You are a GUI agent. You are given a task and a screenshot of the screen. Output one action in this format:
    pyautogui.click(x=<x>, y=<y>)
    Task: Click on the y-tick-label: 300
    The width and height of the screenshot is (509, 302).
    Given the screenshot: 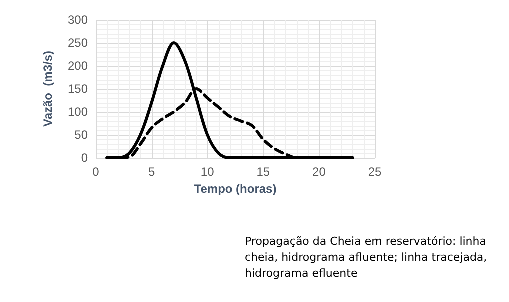 What is the action you would take?
    pyautogui.click(x=78, y=20)
    